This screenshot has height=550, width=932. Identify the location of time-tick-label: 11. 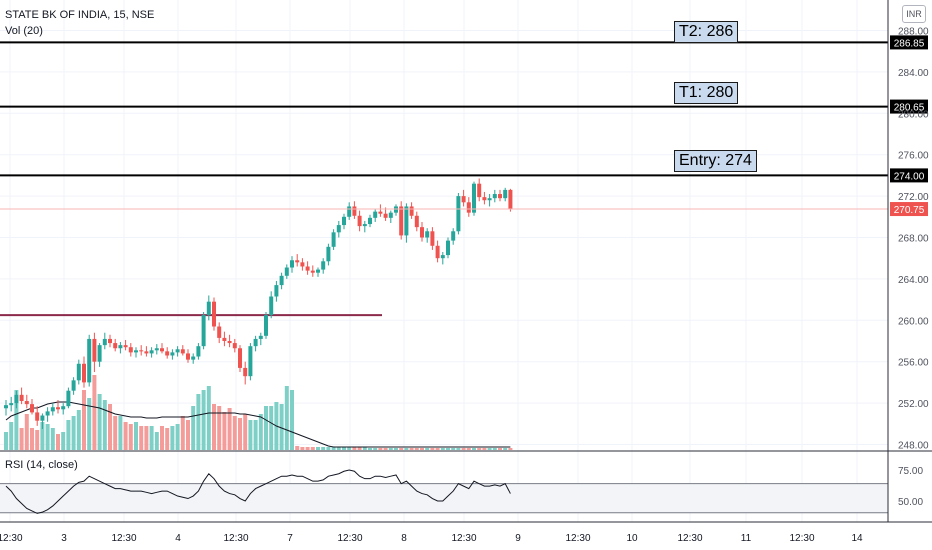
(746, 538).